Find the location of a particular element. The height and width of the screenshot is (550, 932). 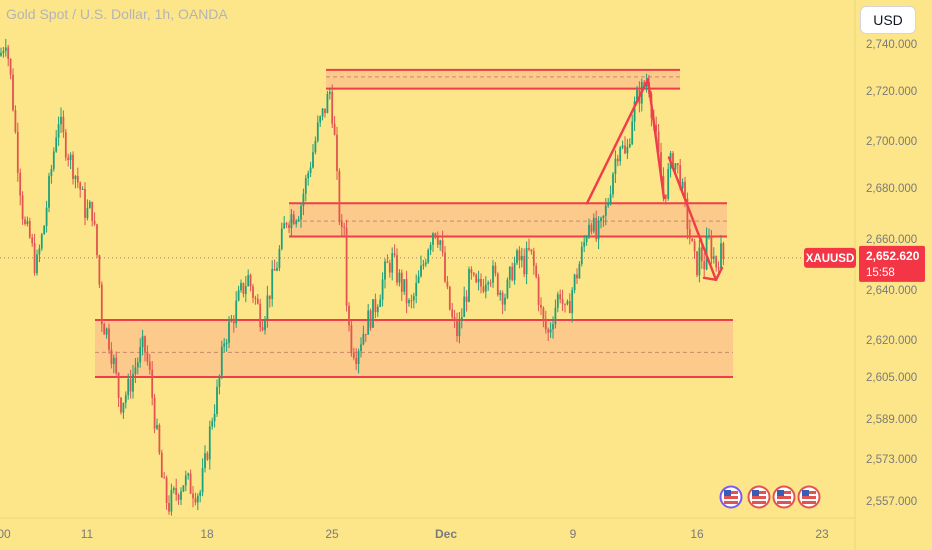

x-tick-label: Dec is located at coordinates (446, 534).